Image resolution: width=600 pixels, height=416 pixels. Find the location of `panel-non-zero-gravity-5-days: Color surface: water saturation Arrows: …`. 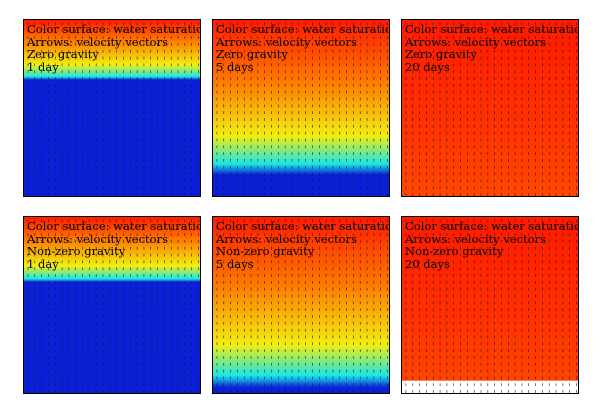

panel-non-zero-gravity-5-days: Color surface: water saturation Arrows: … is located at coordinates (301, 305).